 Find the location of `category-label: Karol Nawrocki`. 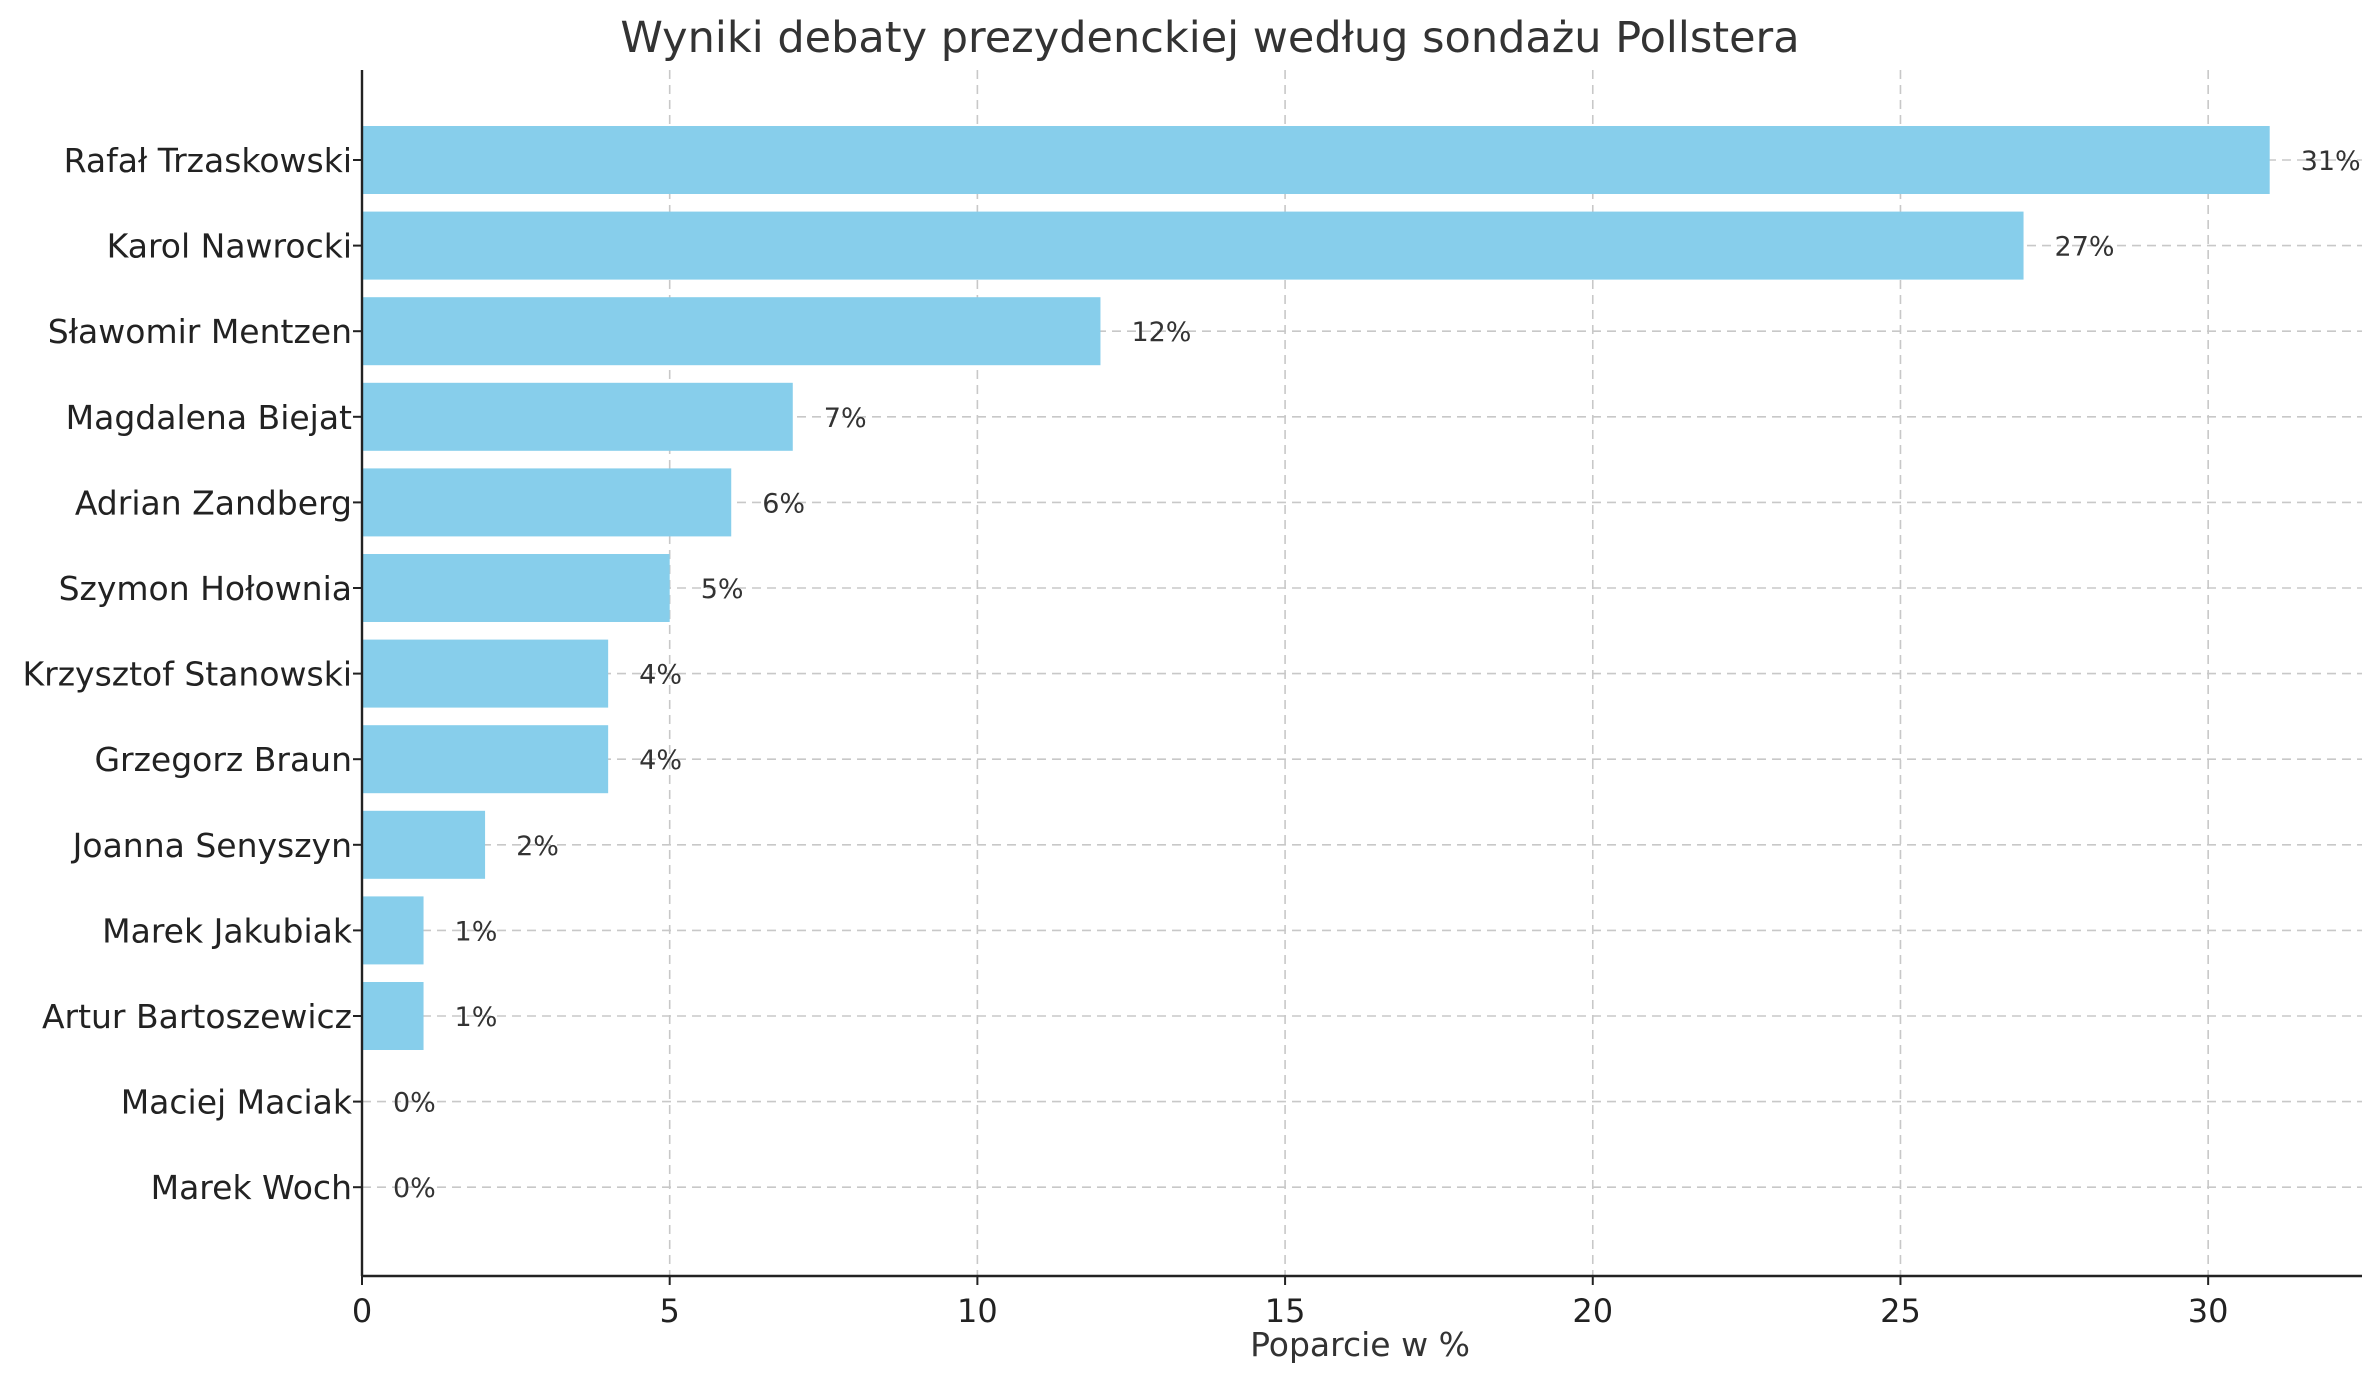

category-label: Karol Nawrocki is located at coordinates (229, 246).